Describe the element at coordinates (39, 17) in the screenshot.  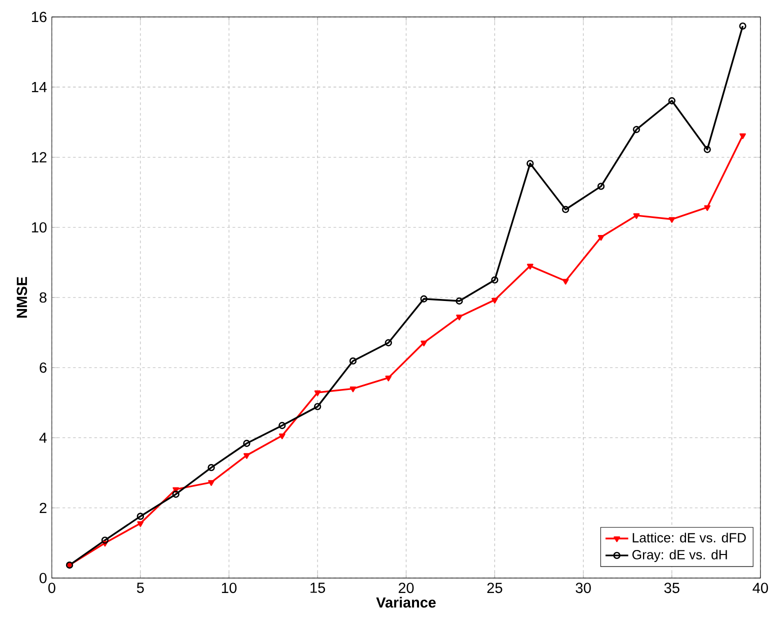
I see `y-tick-label: 16` at that location.